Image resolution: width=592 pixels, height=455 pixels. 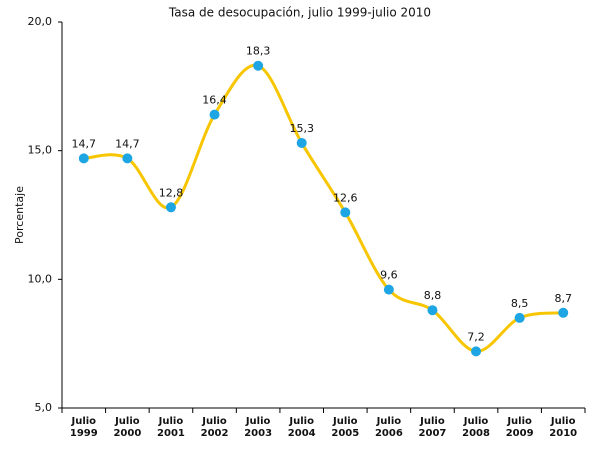 What do you see at coordinates (345, 197) in the screenshot?
I see `data-label: 12,6` at bounding box center [345, 197].